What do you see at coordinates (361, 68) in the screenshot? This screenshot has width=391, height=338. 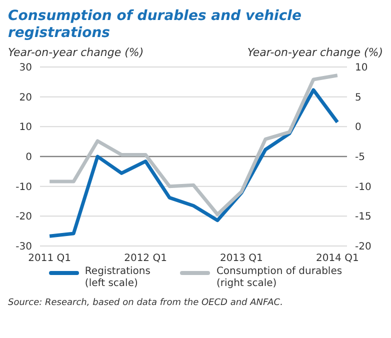 I see `y2-tick-label: 10` at bounding box center [361, 68].